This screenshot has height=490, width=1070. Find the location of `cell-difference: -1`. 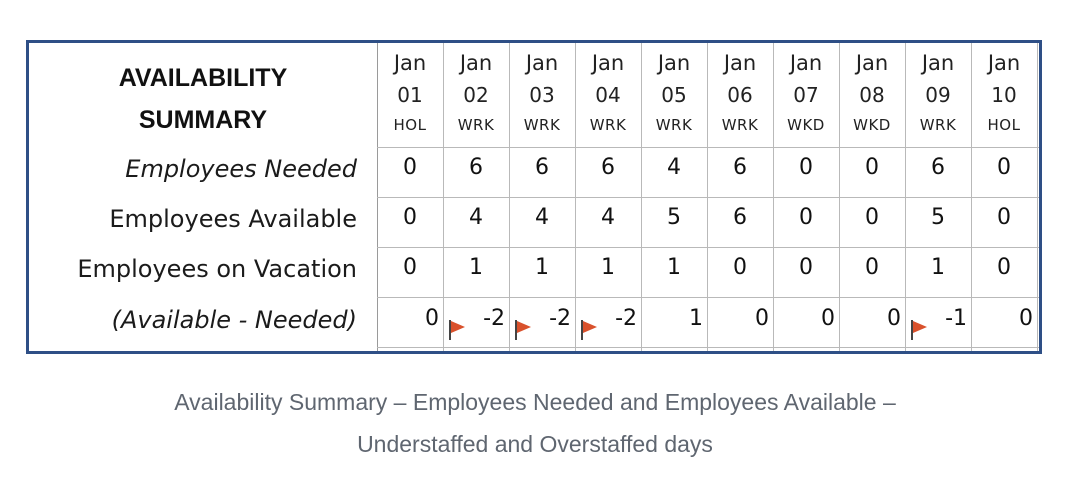

cell-difference: -1 is located at coordinates (938, 323).